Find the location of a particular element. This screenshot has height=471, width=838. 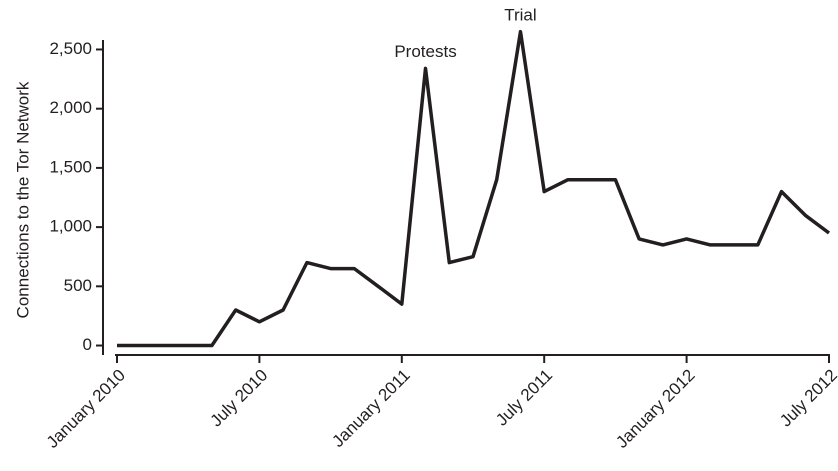

x-tick-label: January 2012 is located at coordinates (655, 409).